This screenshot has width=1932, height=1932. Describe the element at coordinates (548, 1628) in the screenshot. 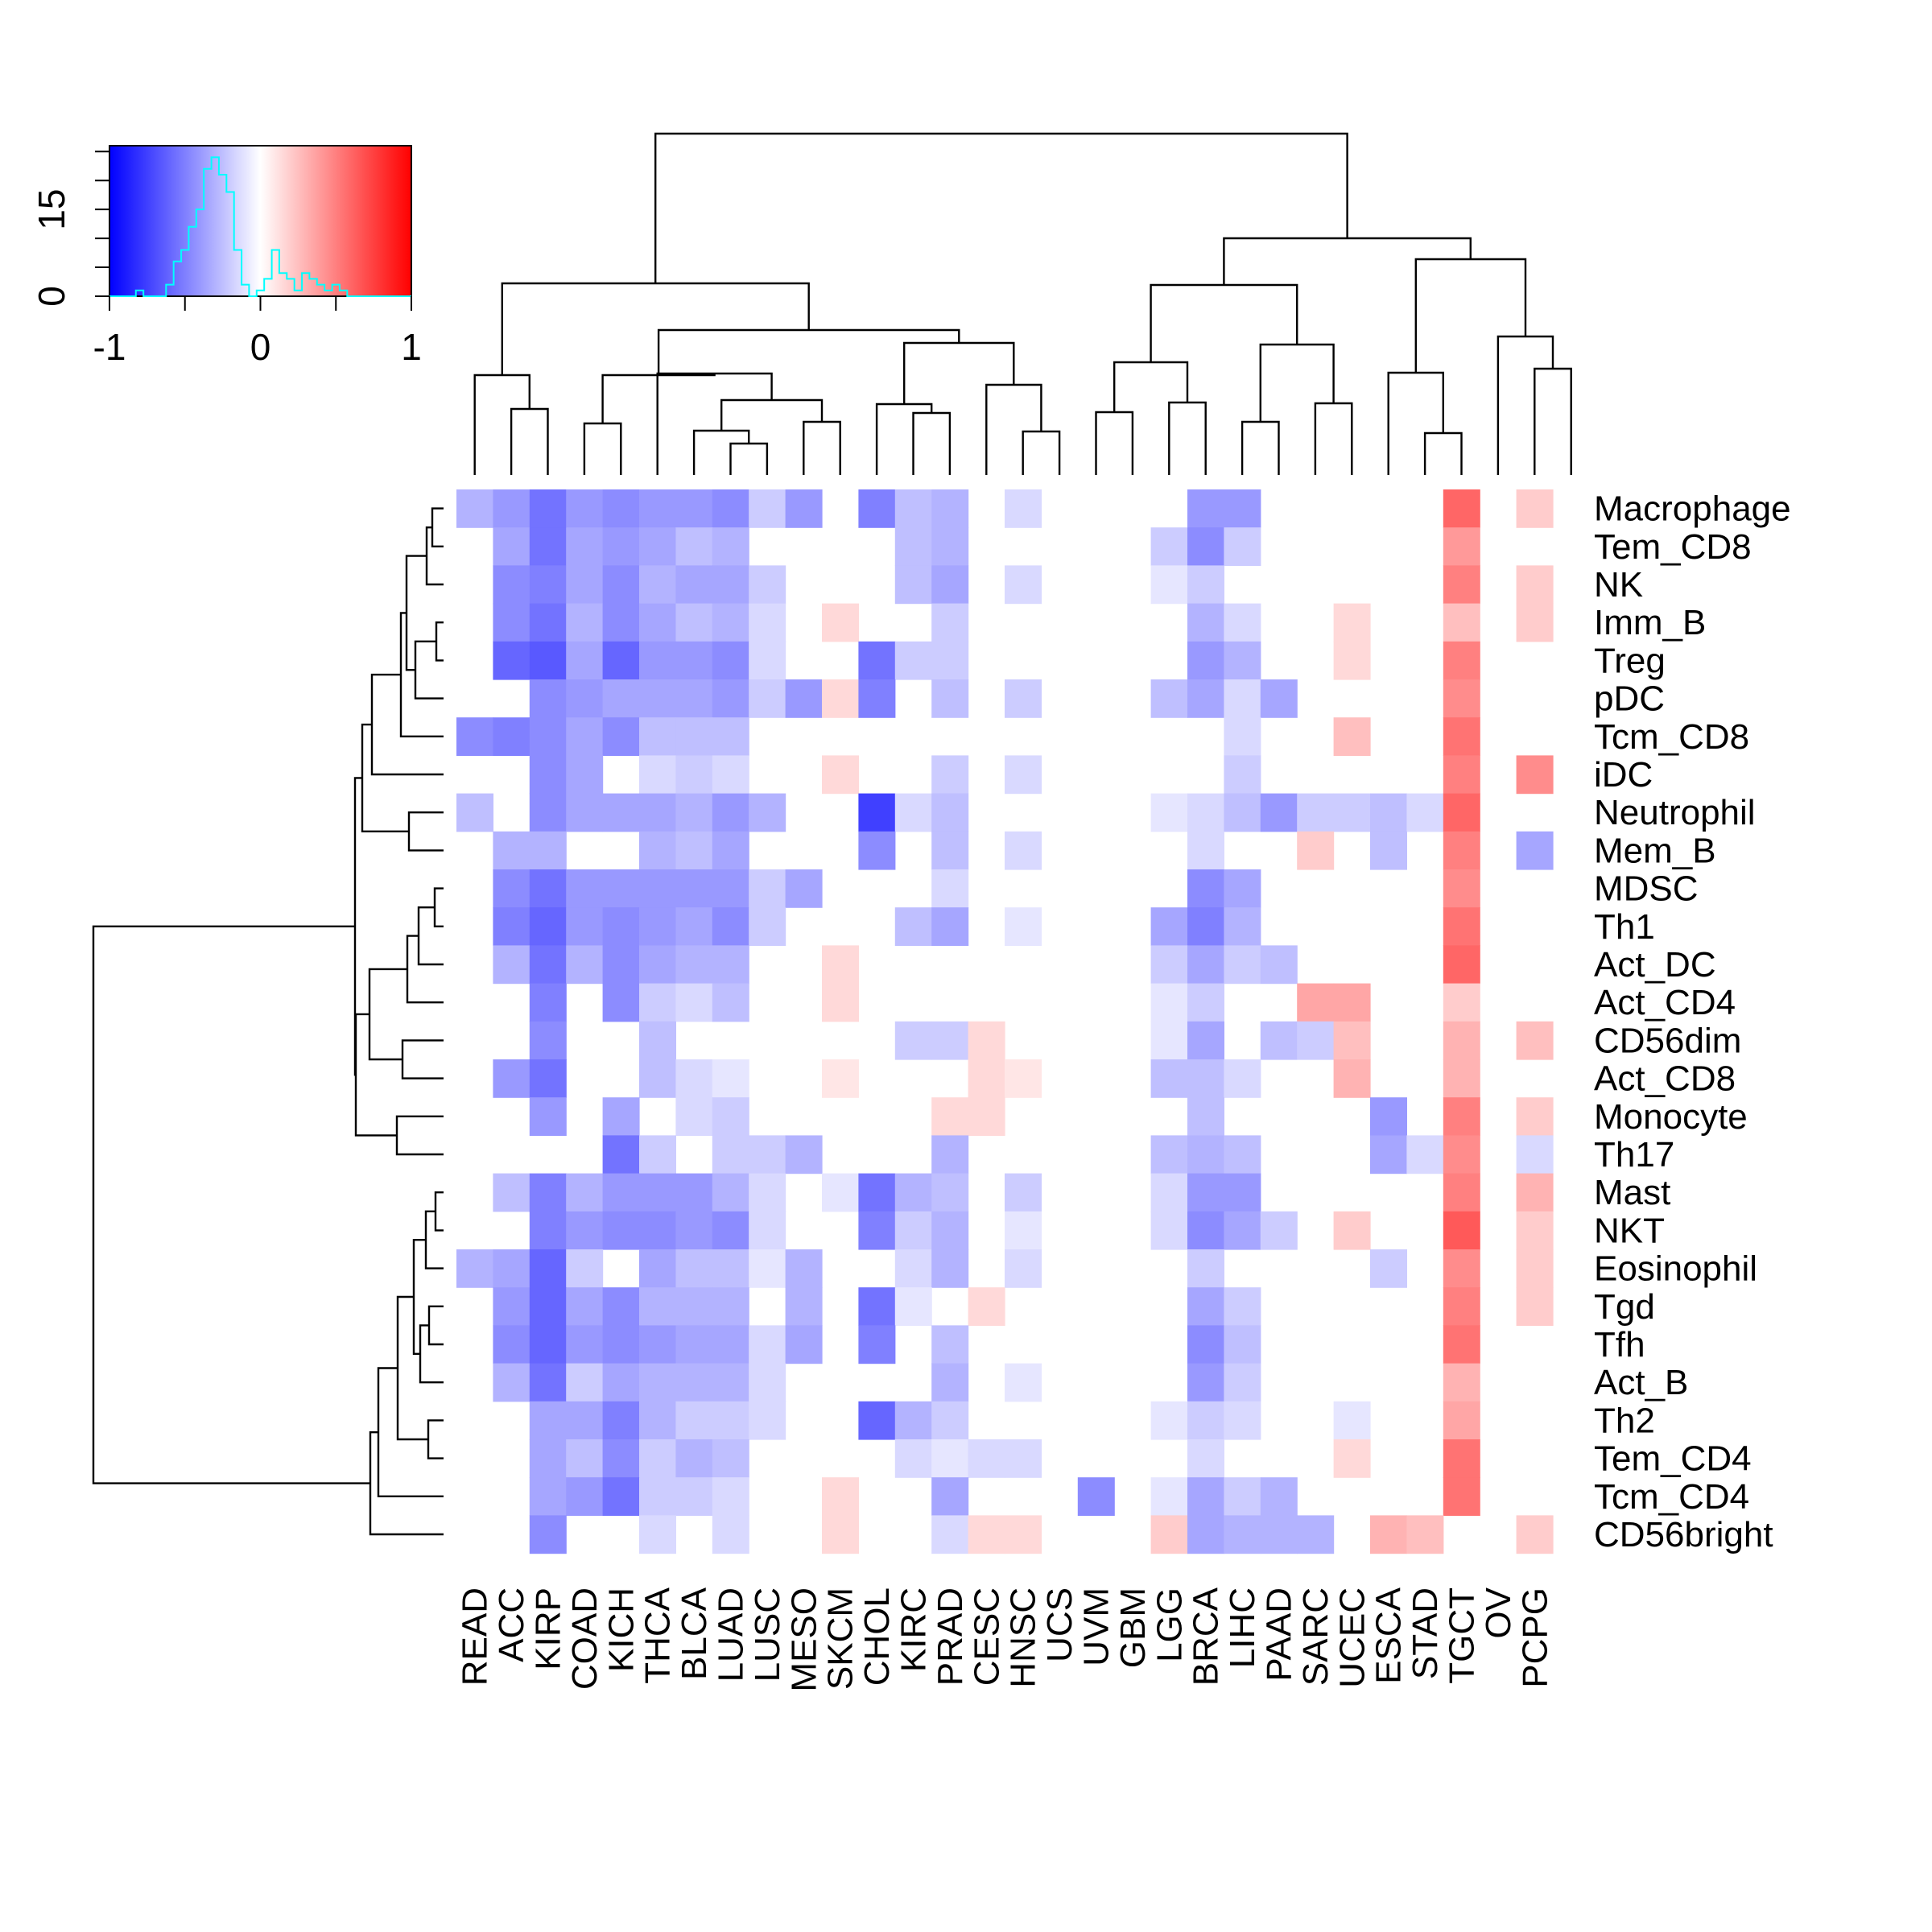

I see `column-label: KIRP` at that location.